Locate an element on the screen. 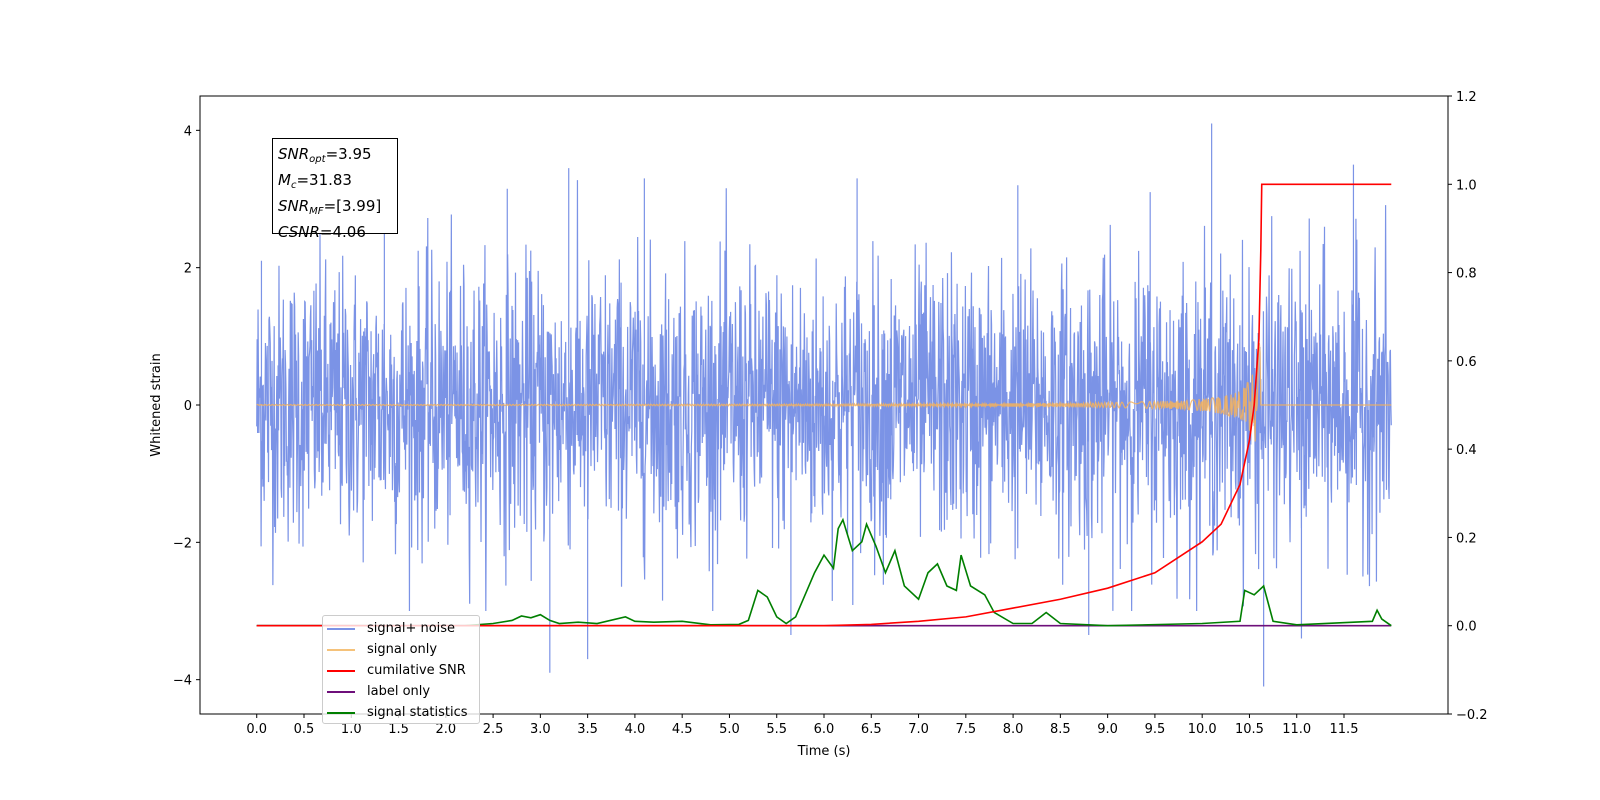 The height and width of the screenshot is (800, 1600). y2-tick-label: 0.6 is located at coordinates (1466, 362).